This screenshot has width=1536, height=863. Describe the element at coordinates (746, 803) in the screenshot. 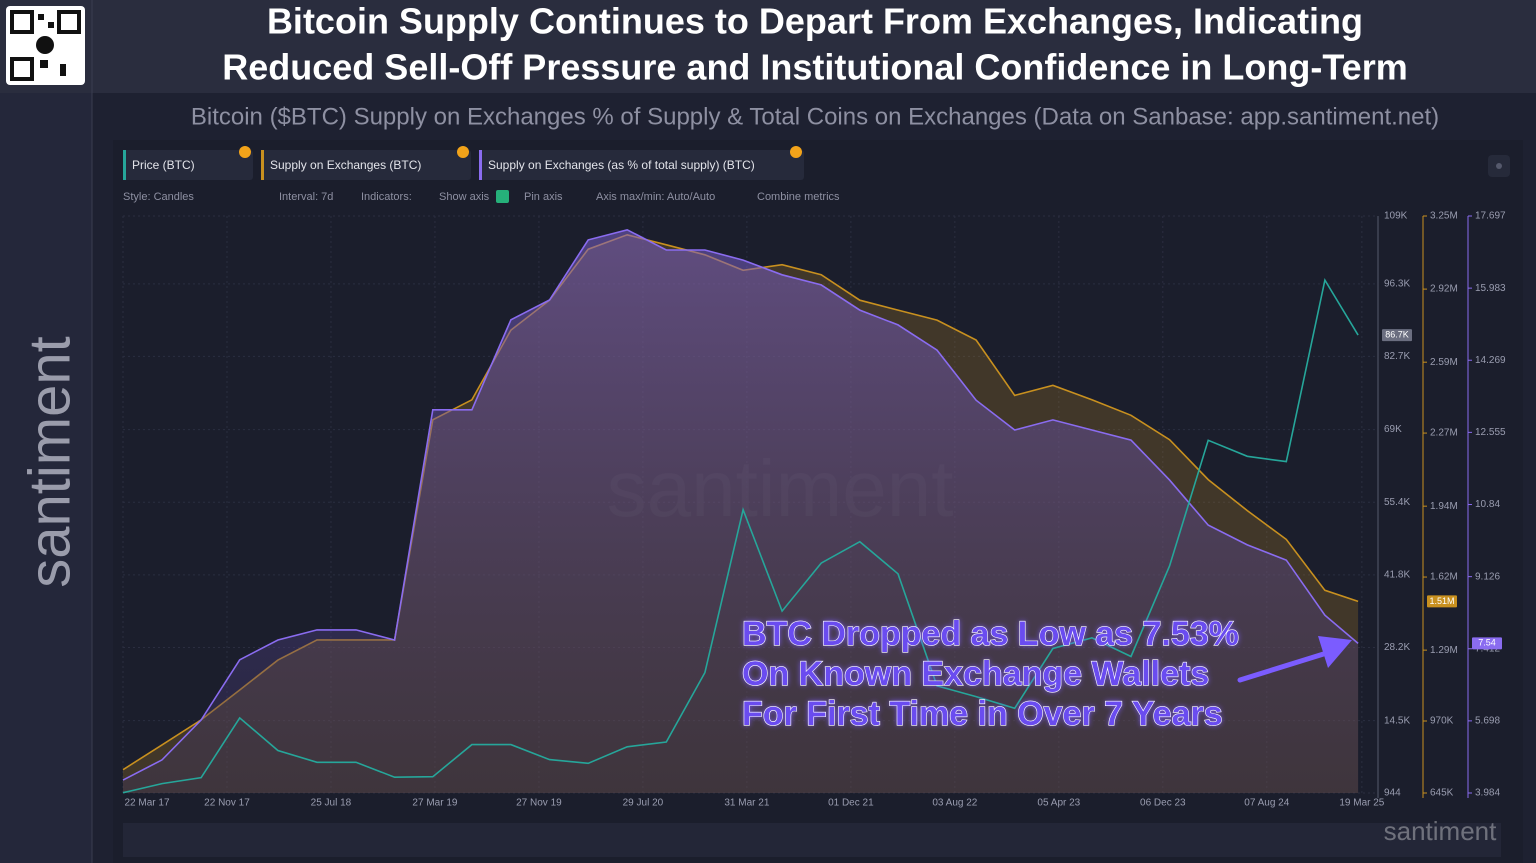

I see `x-tick-label: 31 Mar 21` at that location.